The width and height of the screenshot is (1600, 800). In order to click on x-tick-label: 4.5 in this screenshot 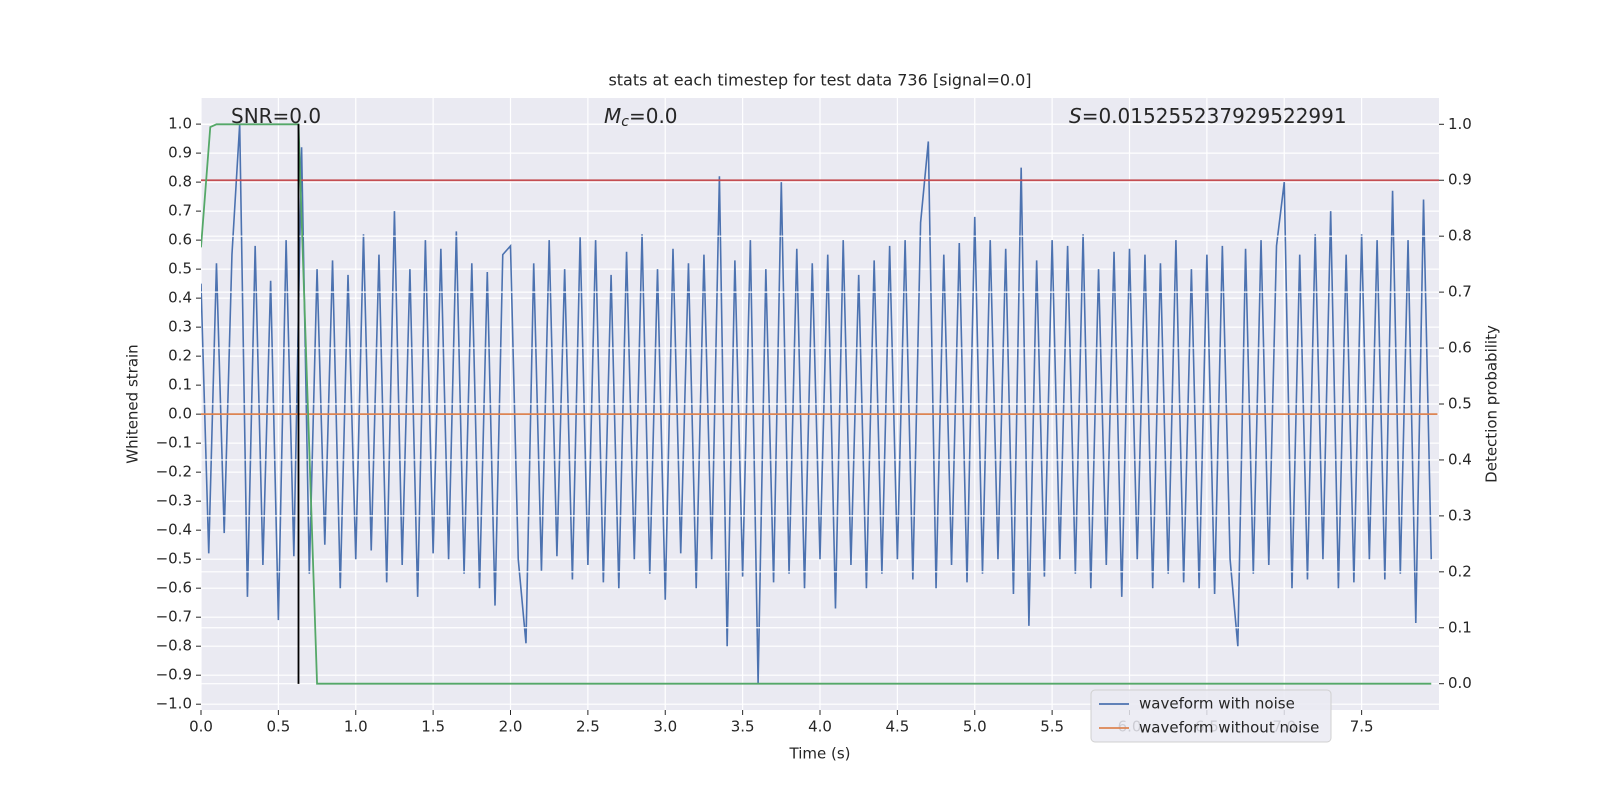, I will do `click(897, 727)`.